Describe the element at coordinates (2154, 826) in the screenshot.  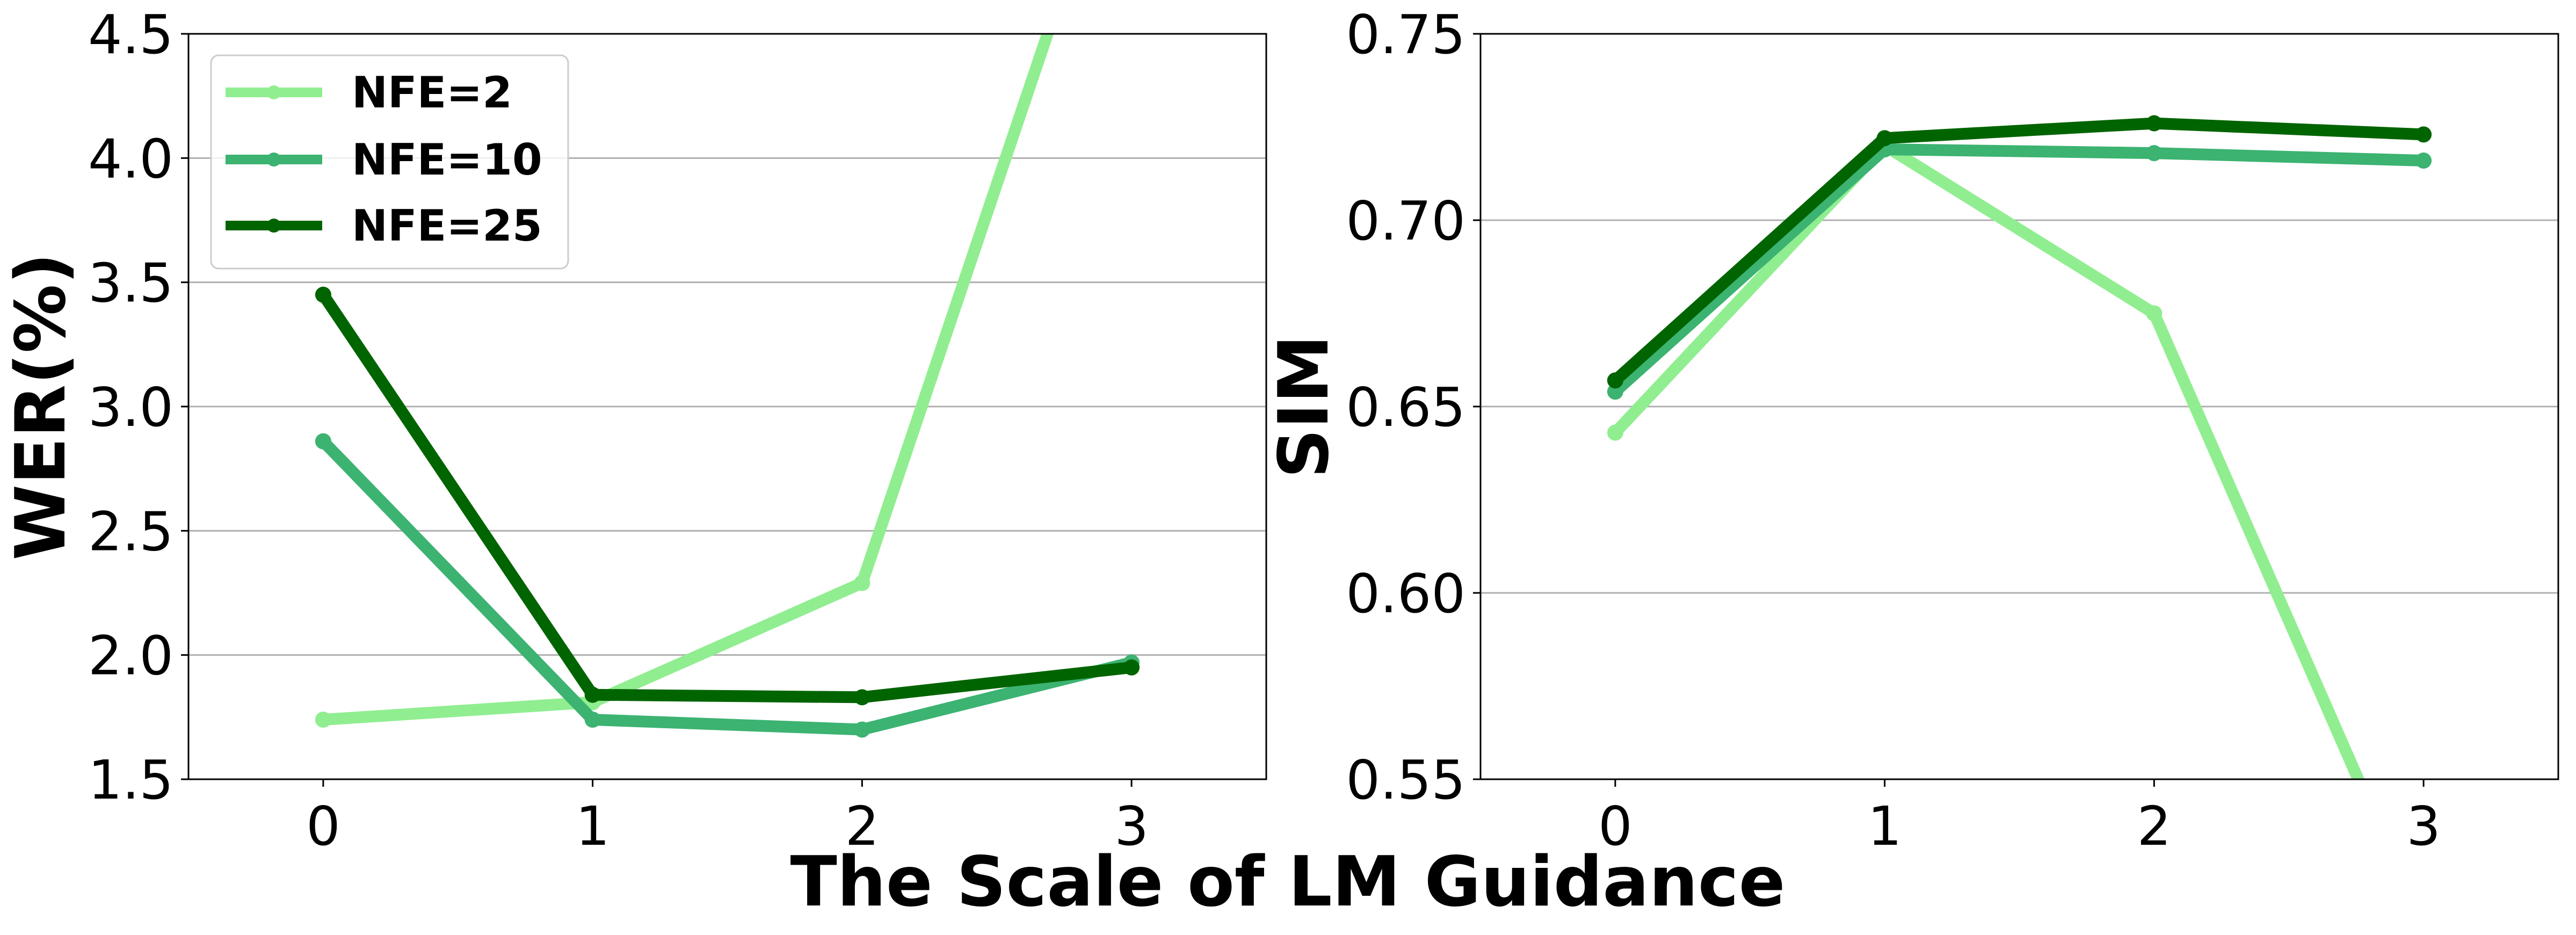
I see `sim-x-tick-label-2: 2` at that location.